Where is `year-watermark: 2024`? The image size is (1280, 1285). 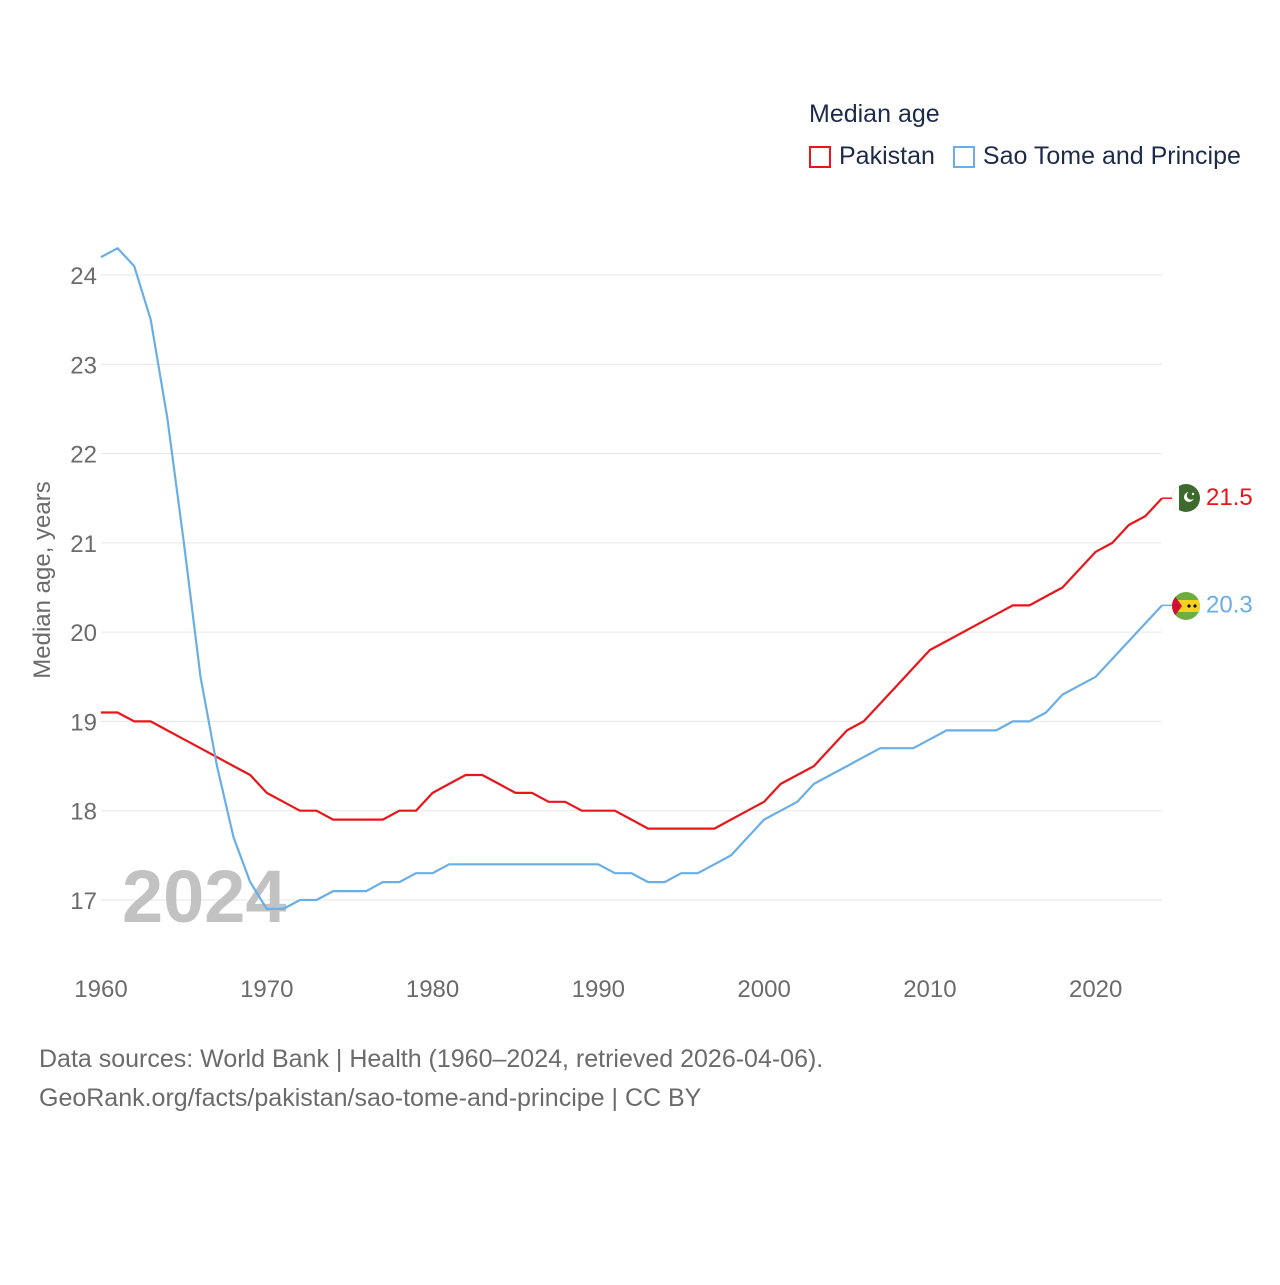
year-watermark: 2024 is located at coordinates (204, 896).